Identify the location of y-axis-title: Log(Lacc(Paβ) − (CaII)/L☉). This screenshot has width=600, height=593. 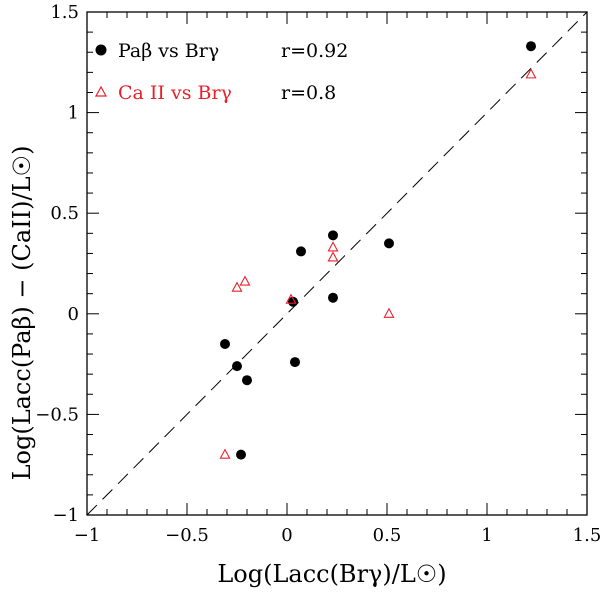
(22, 313).